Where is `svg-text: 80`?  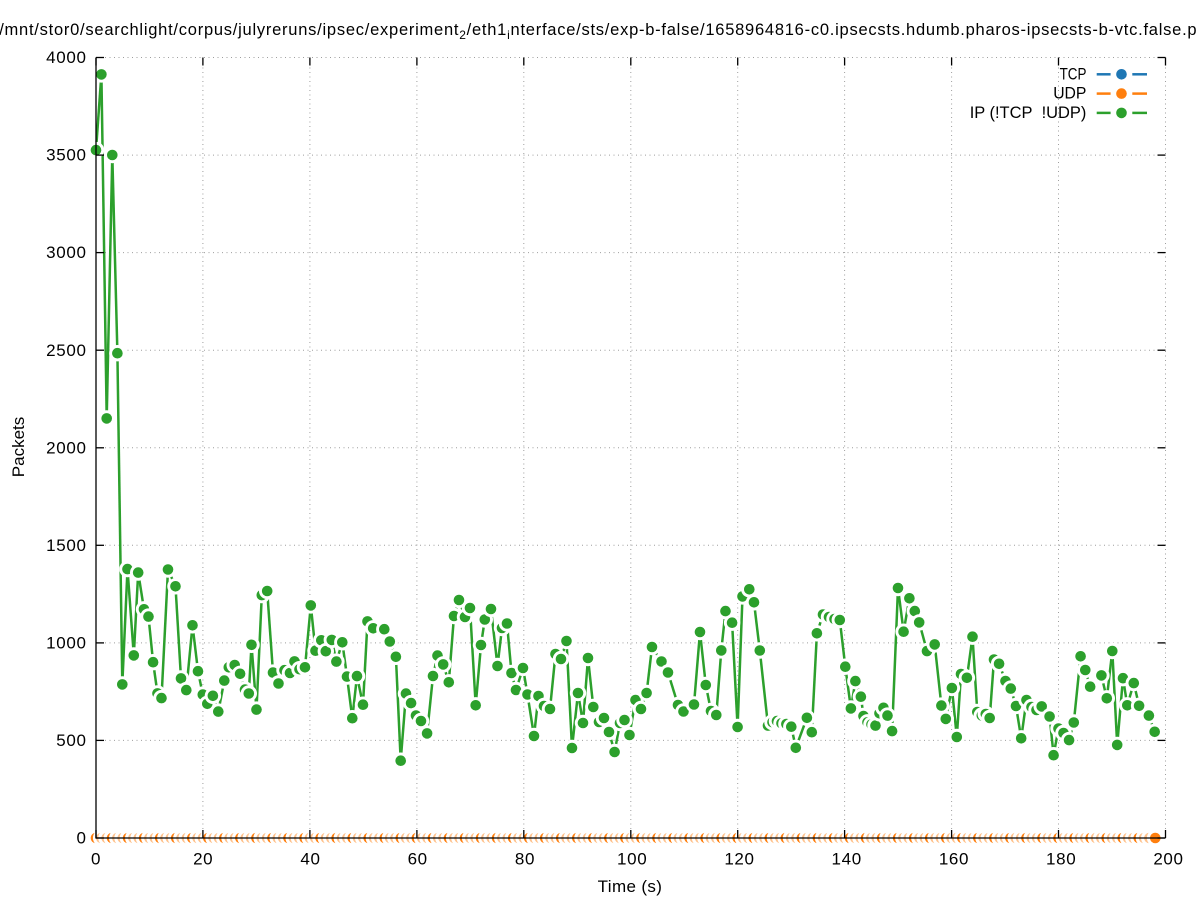
svg-text: 80 is located at coordinates (525, 859).